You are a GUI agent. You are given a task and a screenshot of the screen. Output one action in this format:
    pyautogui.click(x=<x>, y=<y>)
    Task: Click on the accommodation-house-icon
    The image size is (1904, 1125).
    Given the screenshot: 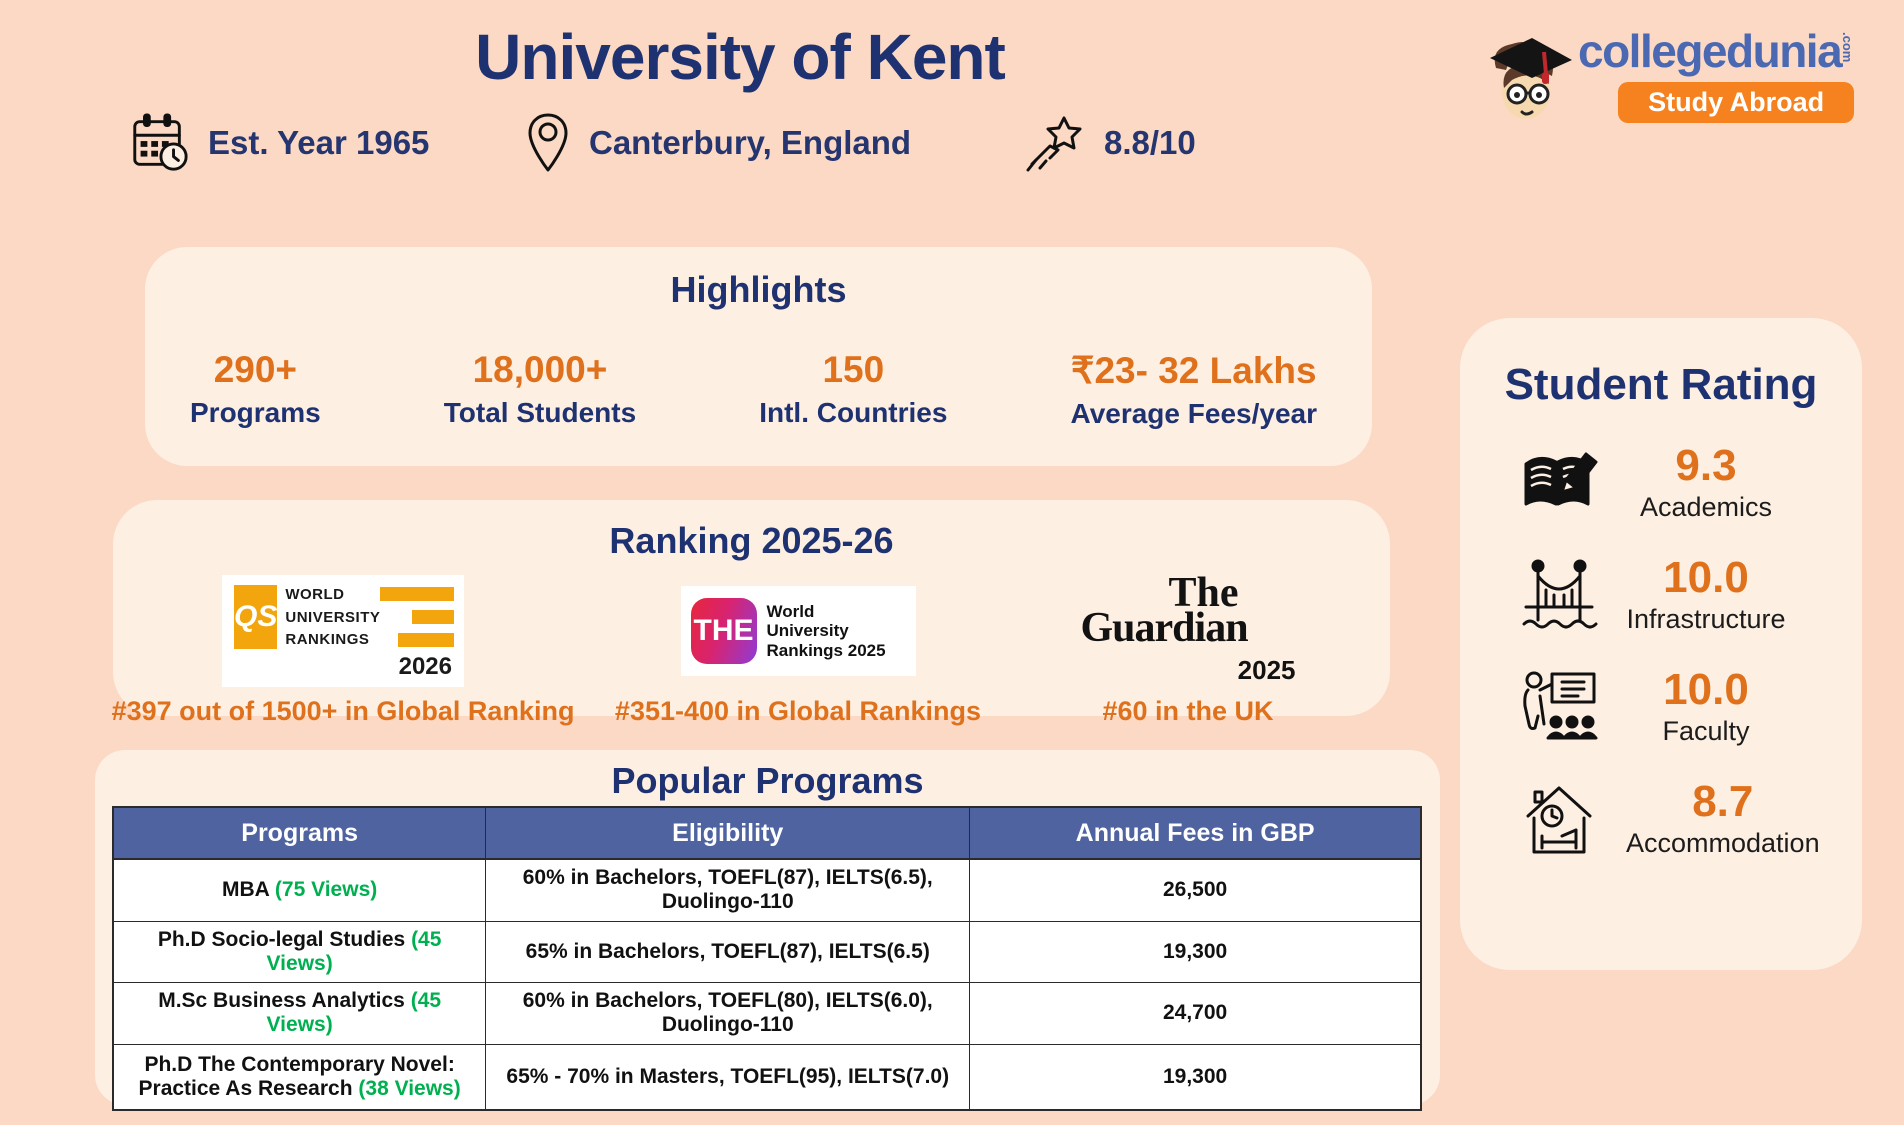 What is the action you would take?
    pyautogui.click(x=1559, y=820)
    